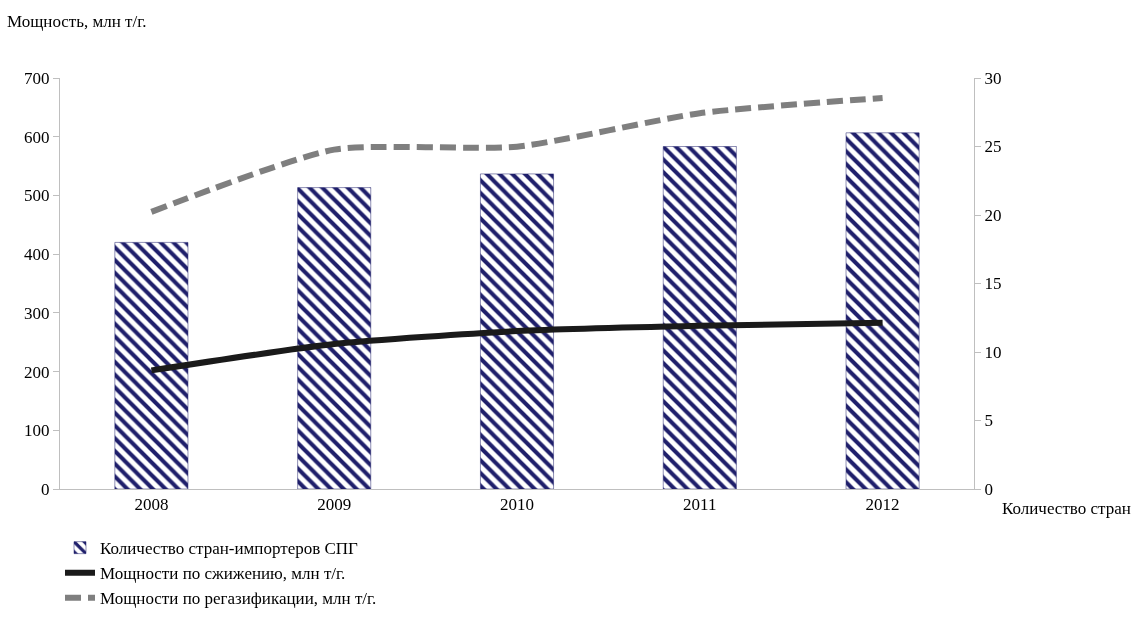 The width and height of the screenshot is (1139, 628). What do you see at coordinates (334, 505) in the screenshot?
I see `x-tick-label: 2009` at bounding box center [334, 505].